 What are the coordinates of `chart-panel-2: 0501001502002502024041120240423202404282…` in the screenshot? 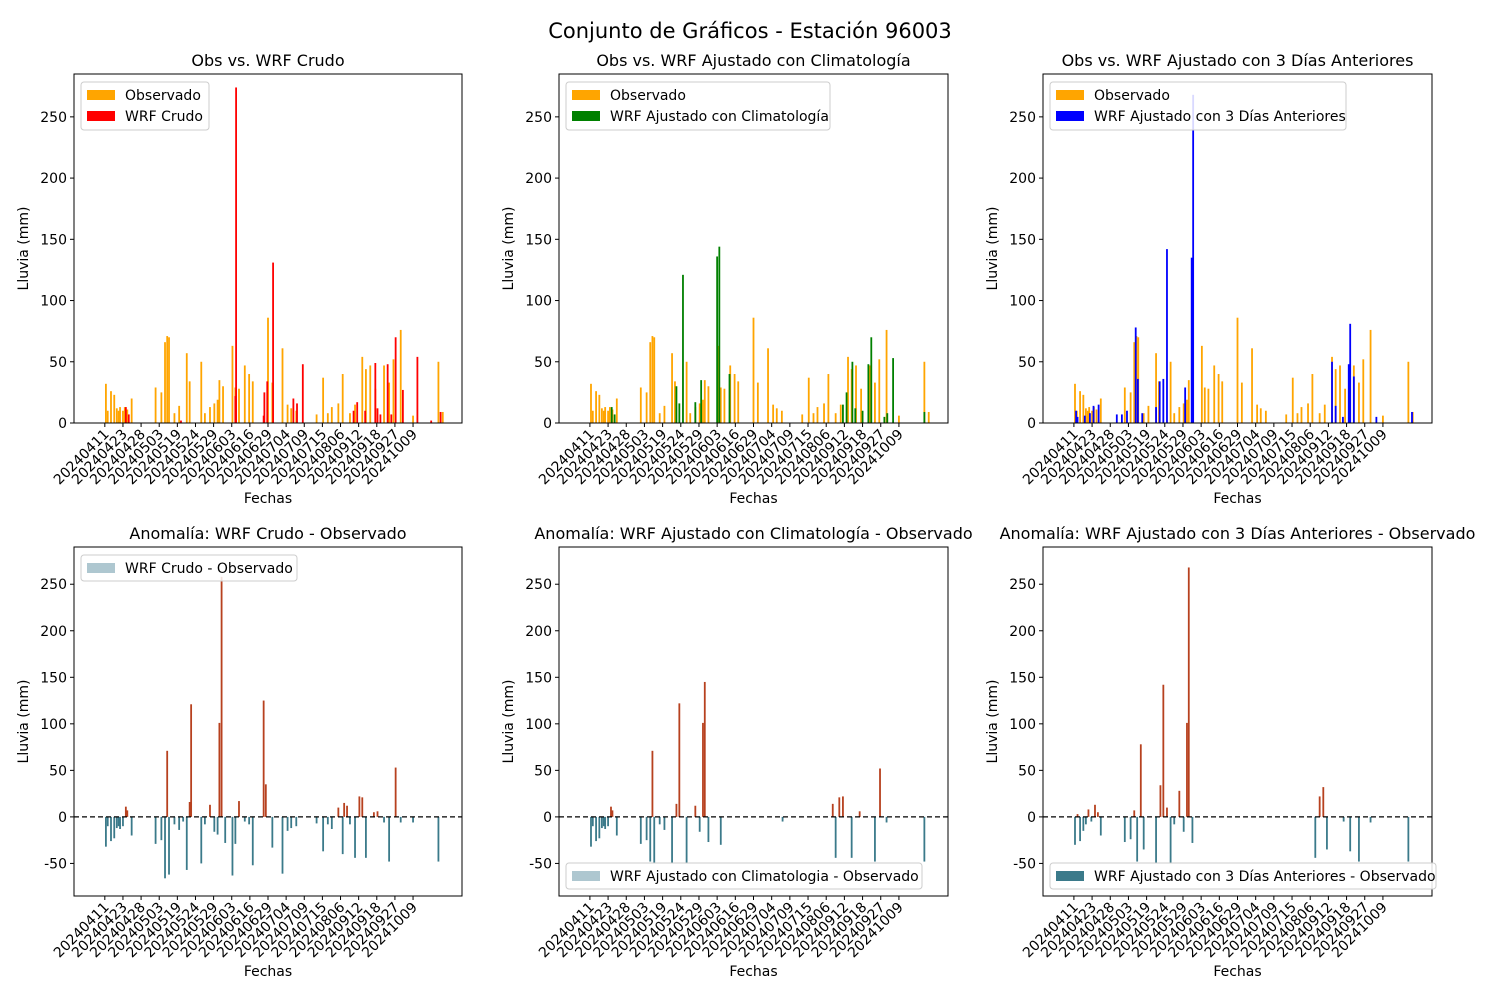 It's located at (725, 279).